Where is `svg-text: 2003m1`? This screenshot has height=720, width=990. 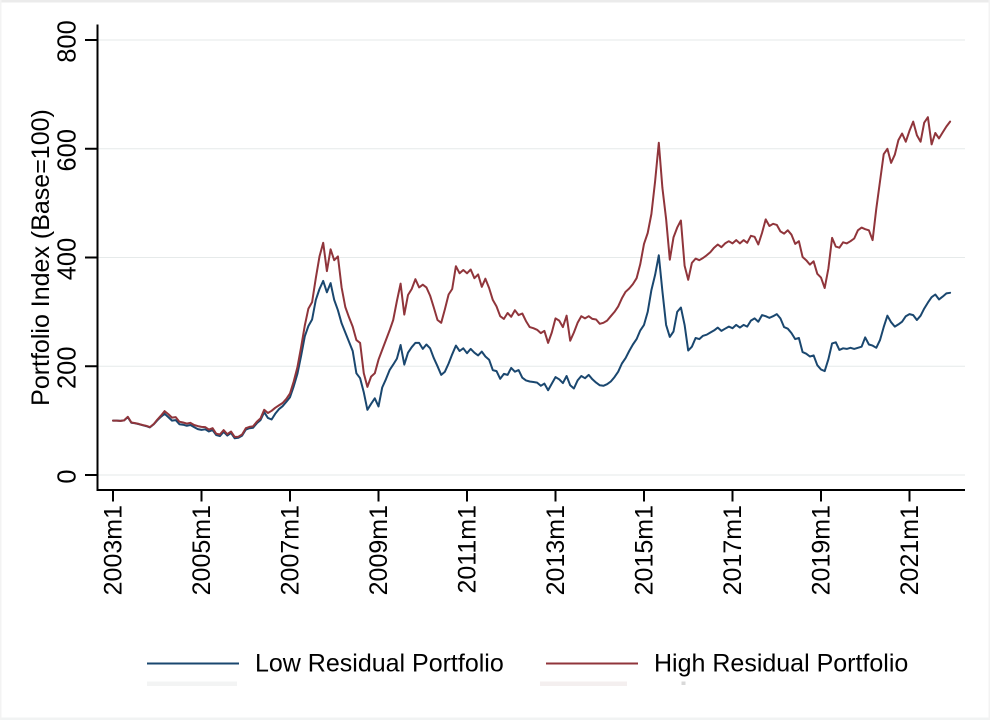
svg-text: 2003m1 is located at coordinates (114, 550).